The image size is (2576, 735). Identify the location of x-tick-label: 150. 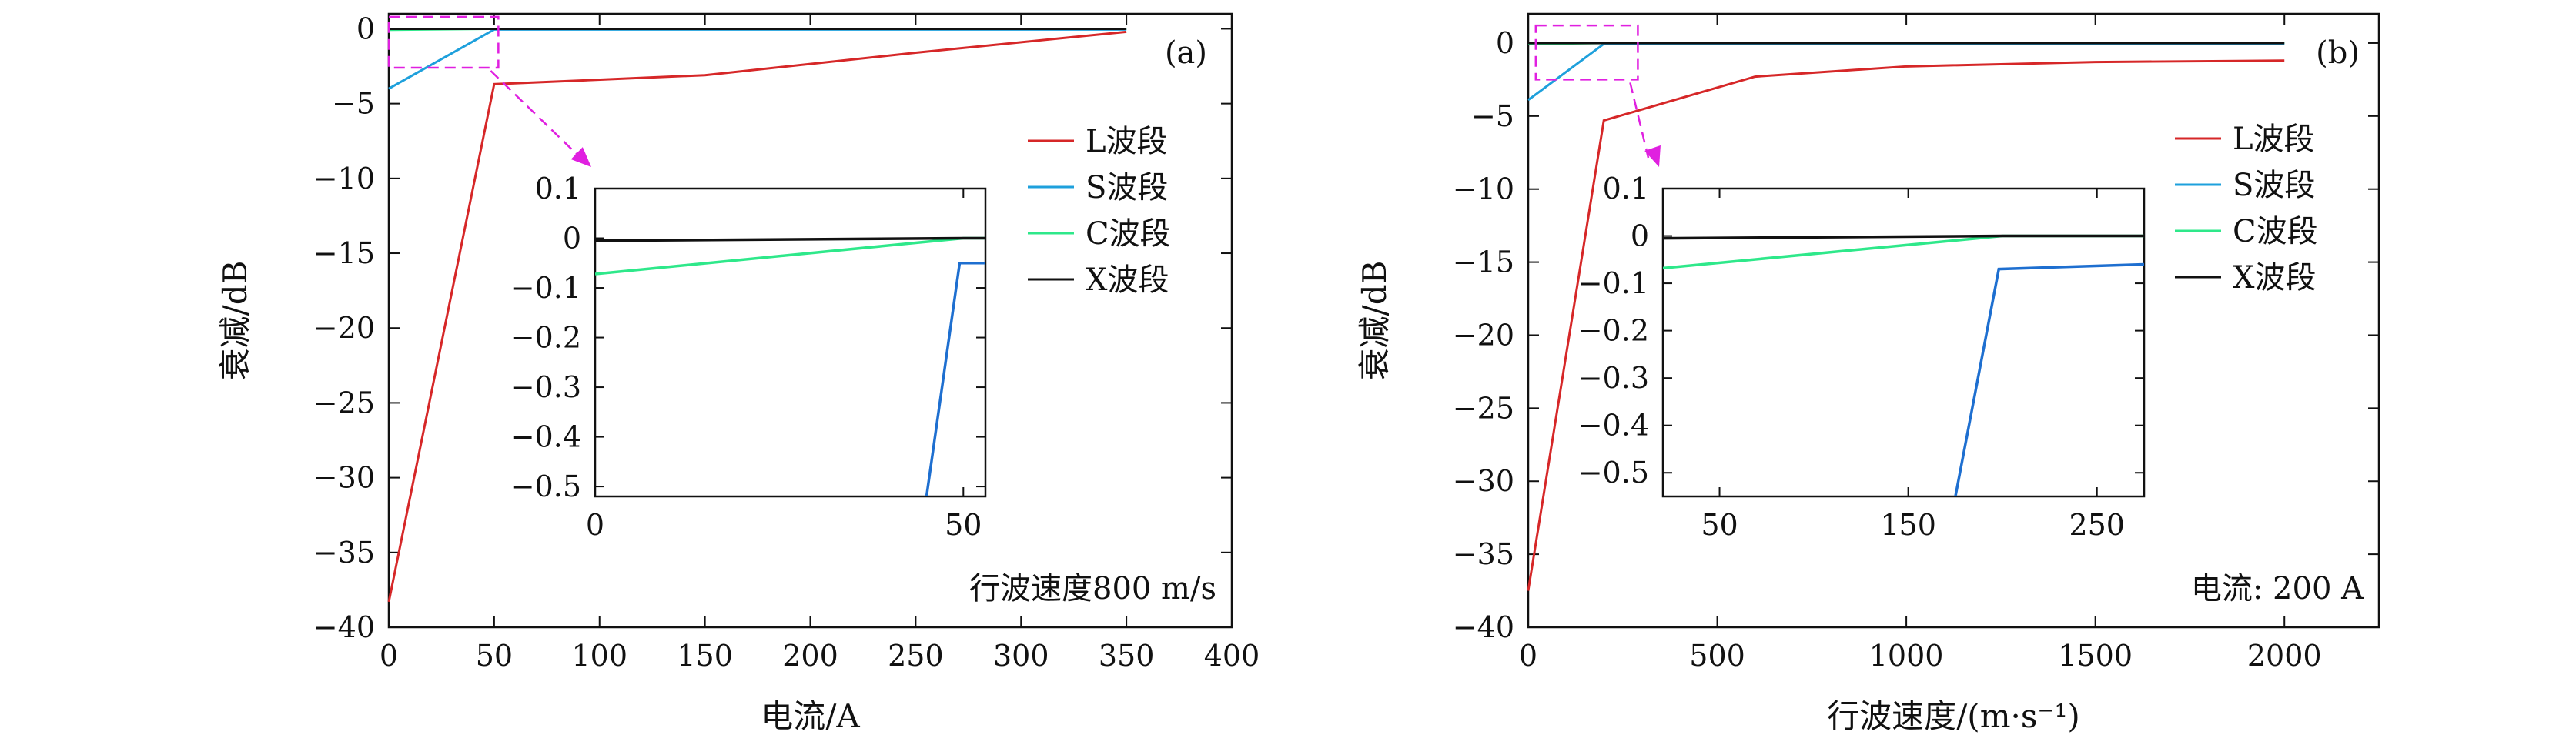
(705, 656).